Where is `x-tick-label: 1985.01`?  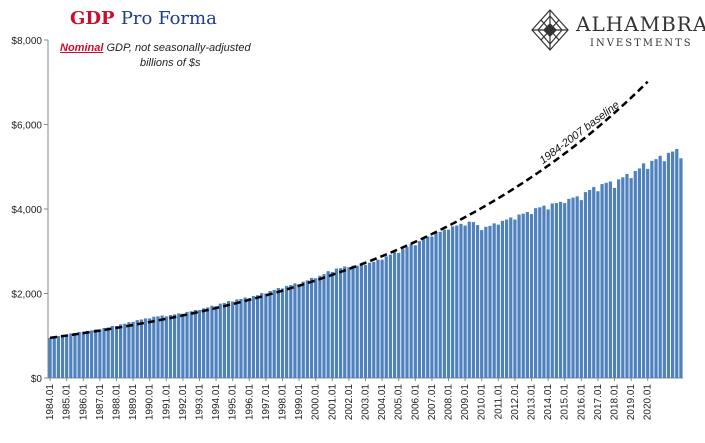
x-tick-label: 1985.01 is located at coordinates (67, 402).